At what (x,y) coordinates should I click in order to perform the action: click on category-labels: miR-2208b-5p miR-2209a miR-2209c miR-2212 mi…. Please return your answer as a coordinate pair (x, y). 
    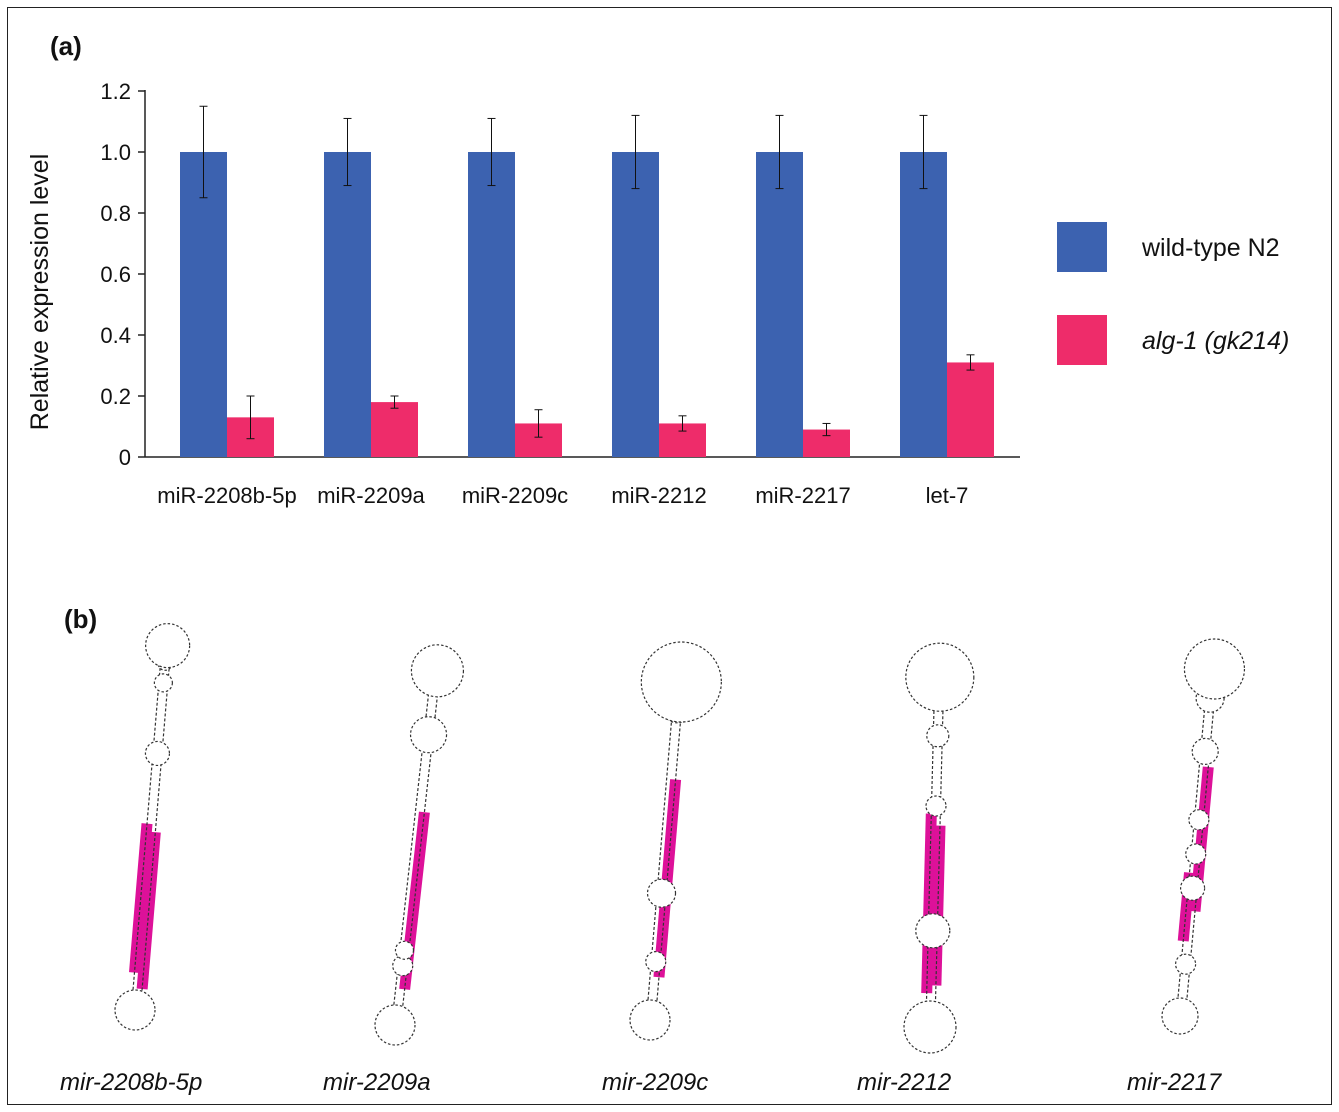
    Looking at the image, I should click on (562, 495).